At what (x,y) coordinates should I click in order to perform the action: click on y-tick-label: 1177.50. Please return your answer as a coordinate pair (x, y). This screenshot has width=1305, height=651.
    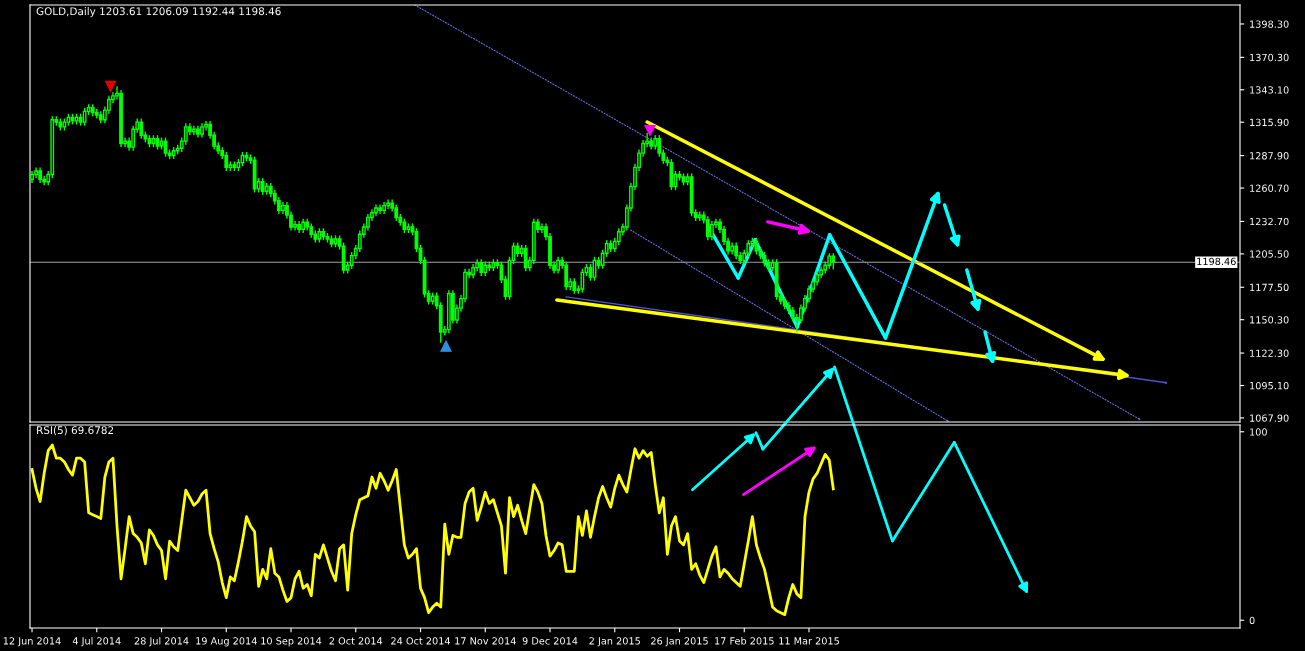
    Looking at the image, I should click on (1269, 287).